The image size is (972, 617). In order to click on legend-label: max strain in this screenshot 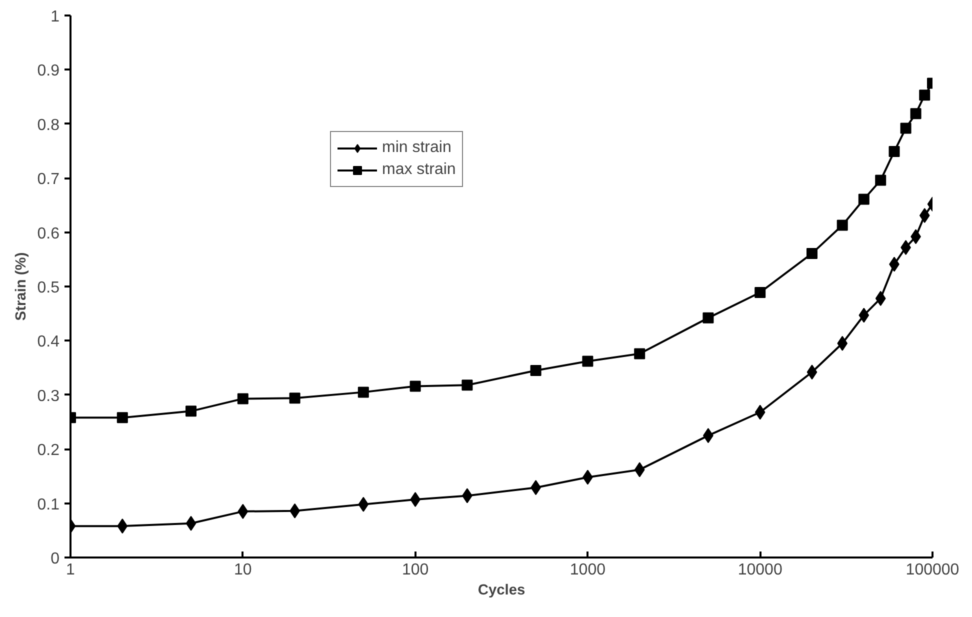, I will do `click(419, 170)`.